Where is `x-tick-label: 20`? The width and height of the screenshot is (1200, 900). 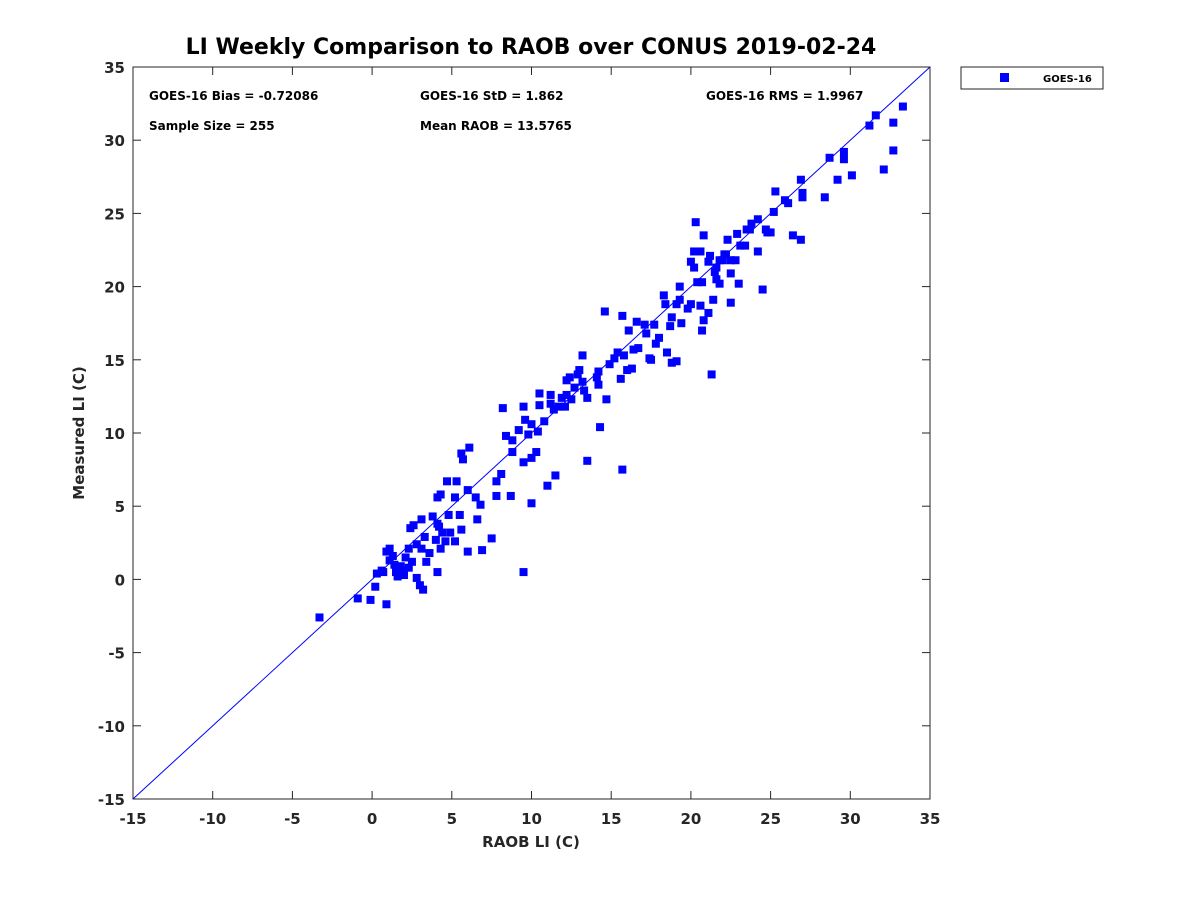 x-tick-label: 20 is located at coordinates (690, 819).